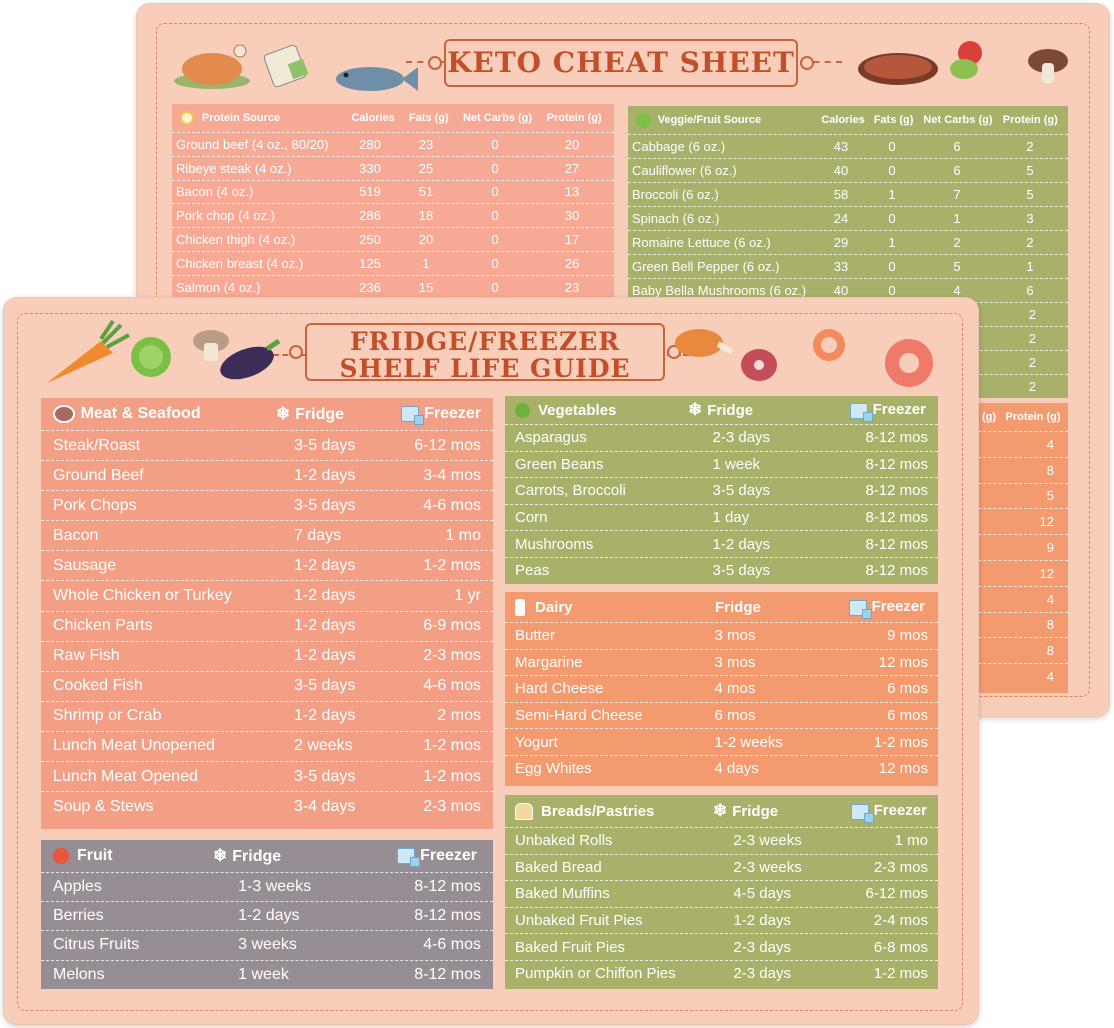 Image resolution: width=1114 pixels, height=1028 pixels. Describe the element at coordinates (426, 168) in the screenshot. I see `fats-value: 25` at that location.